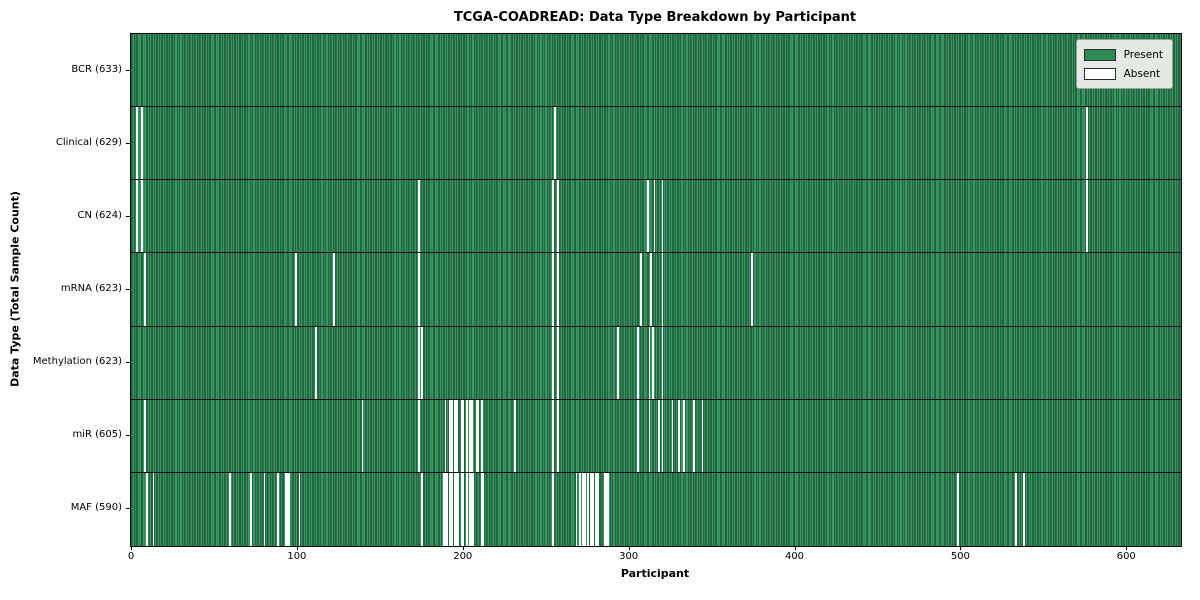  What do you see at coordinates (656, 71) in the screenshot?
I see `row-bcr` at bounding box center [656, 71].